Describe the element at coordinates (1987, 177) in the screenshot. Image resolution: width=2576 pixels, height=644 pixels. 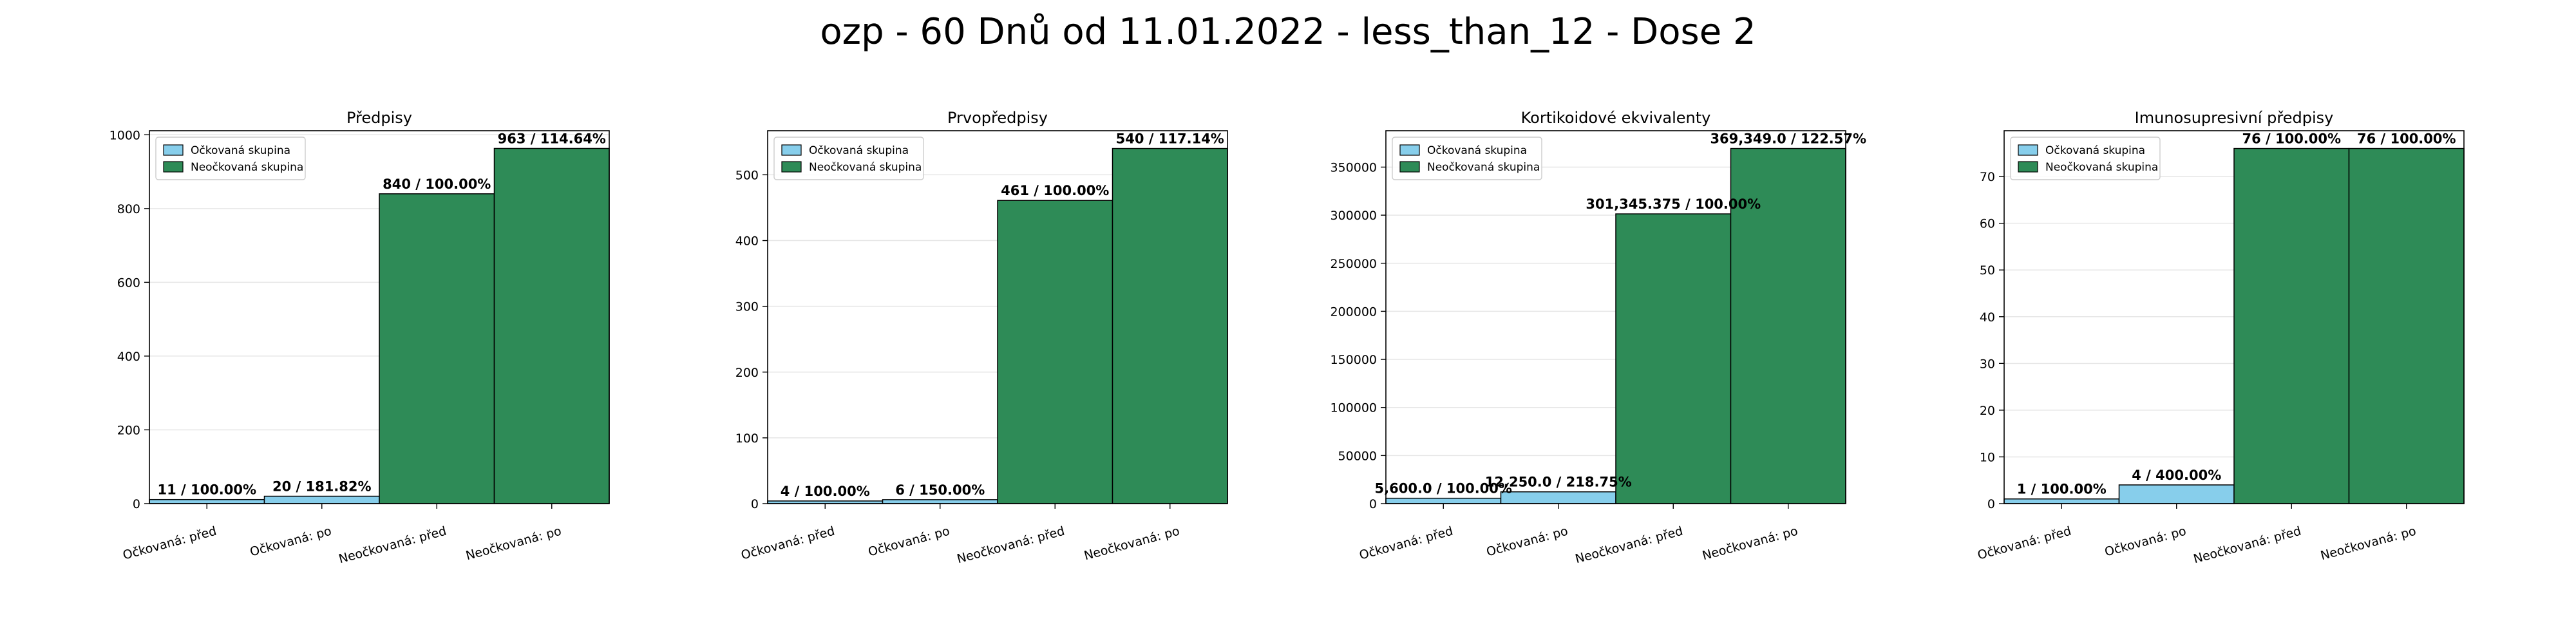
I see `y-tick-label: 70` at that location.